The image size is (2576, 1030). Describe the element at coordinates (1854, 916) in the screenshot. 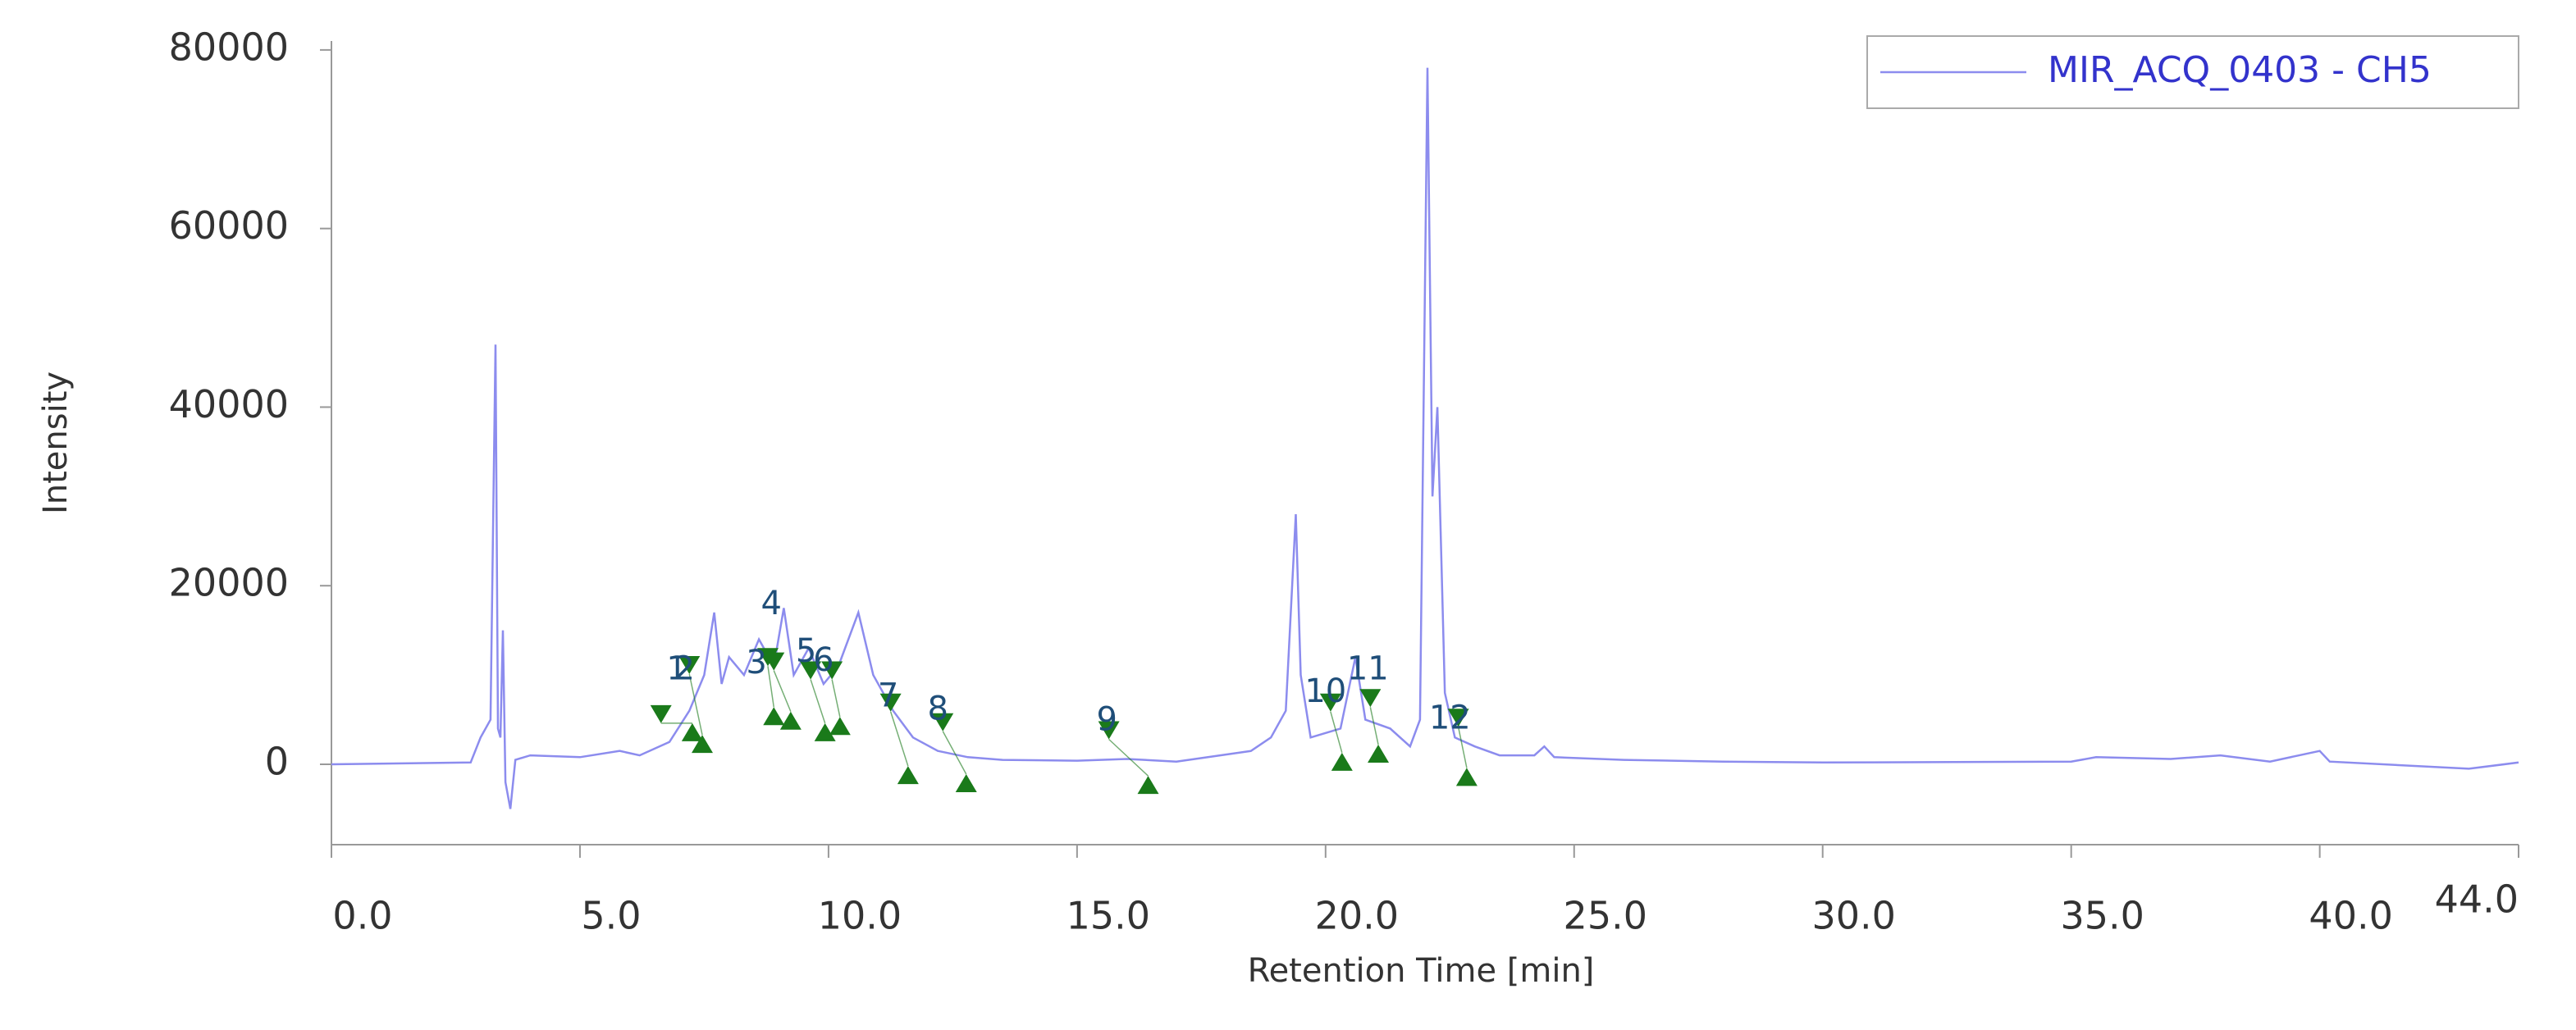

I see `x-tick-label: 30.0` at that location.